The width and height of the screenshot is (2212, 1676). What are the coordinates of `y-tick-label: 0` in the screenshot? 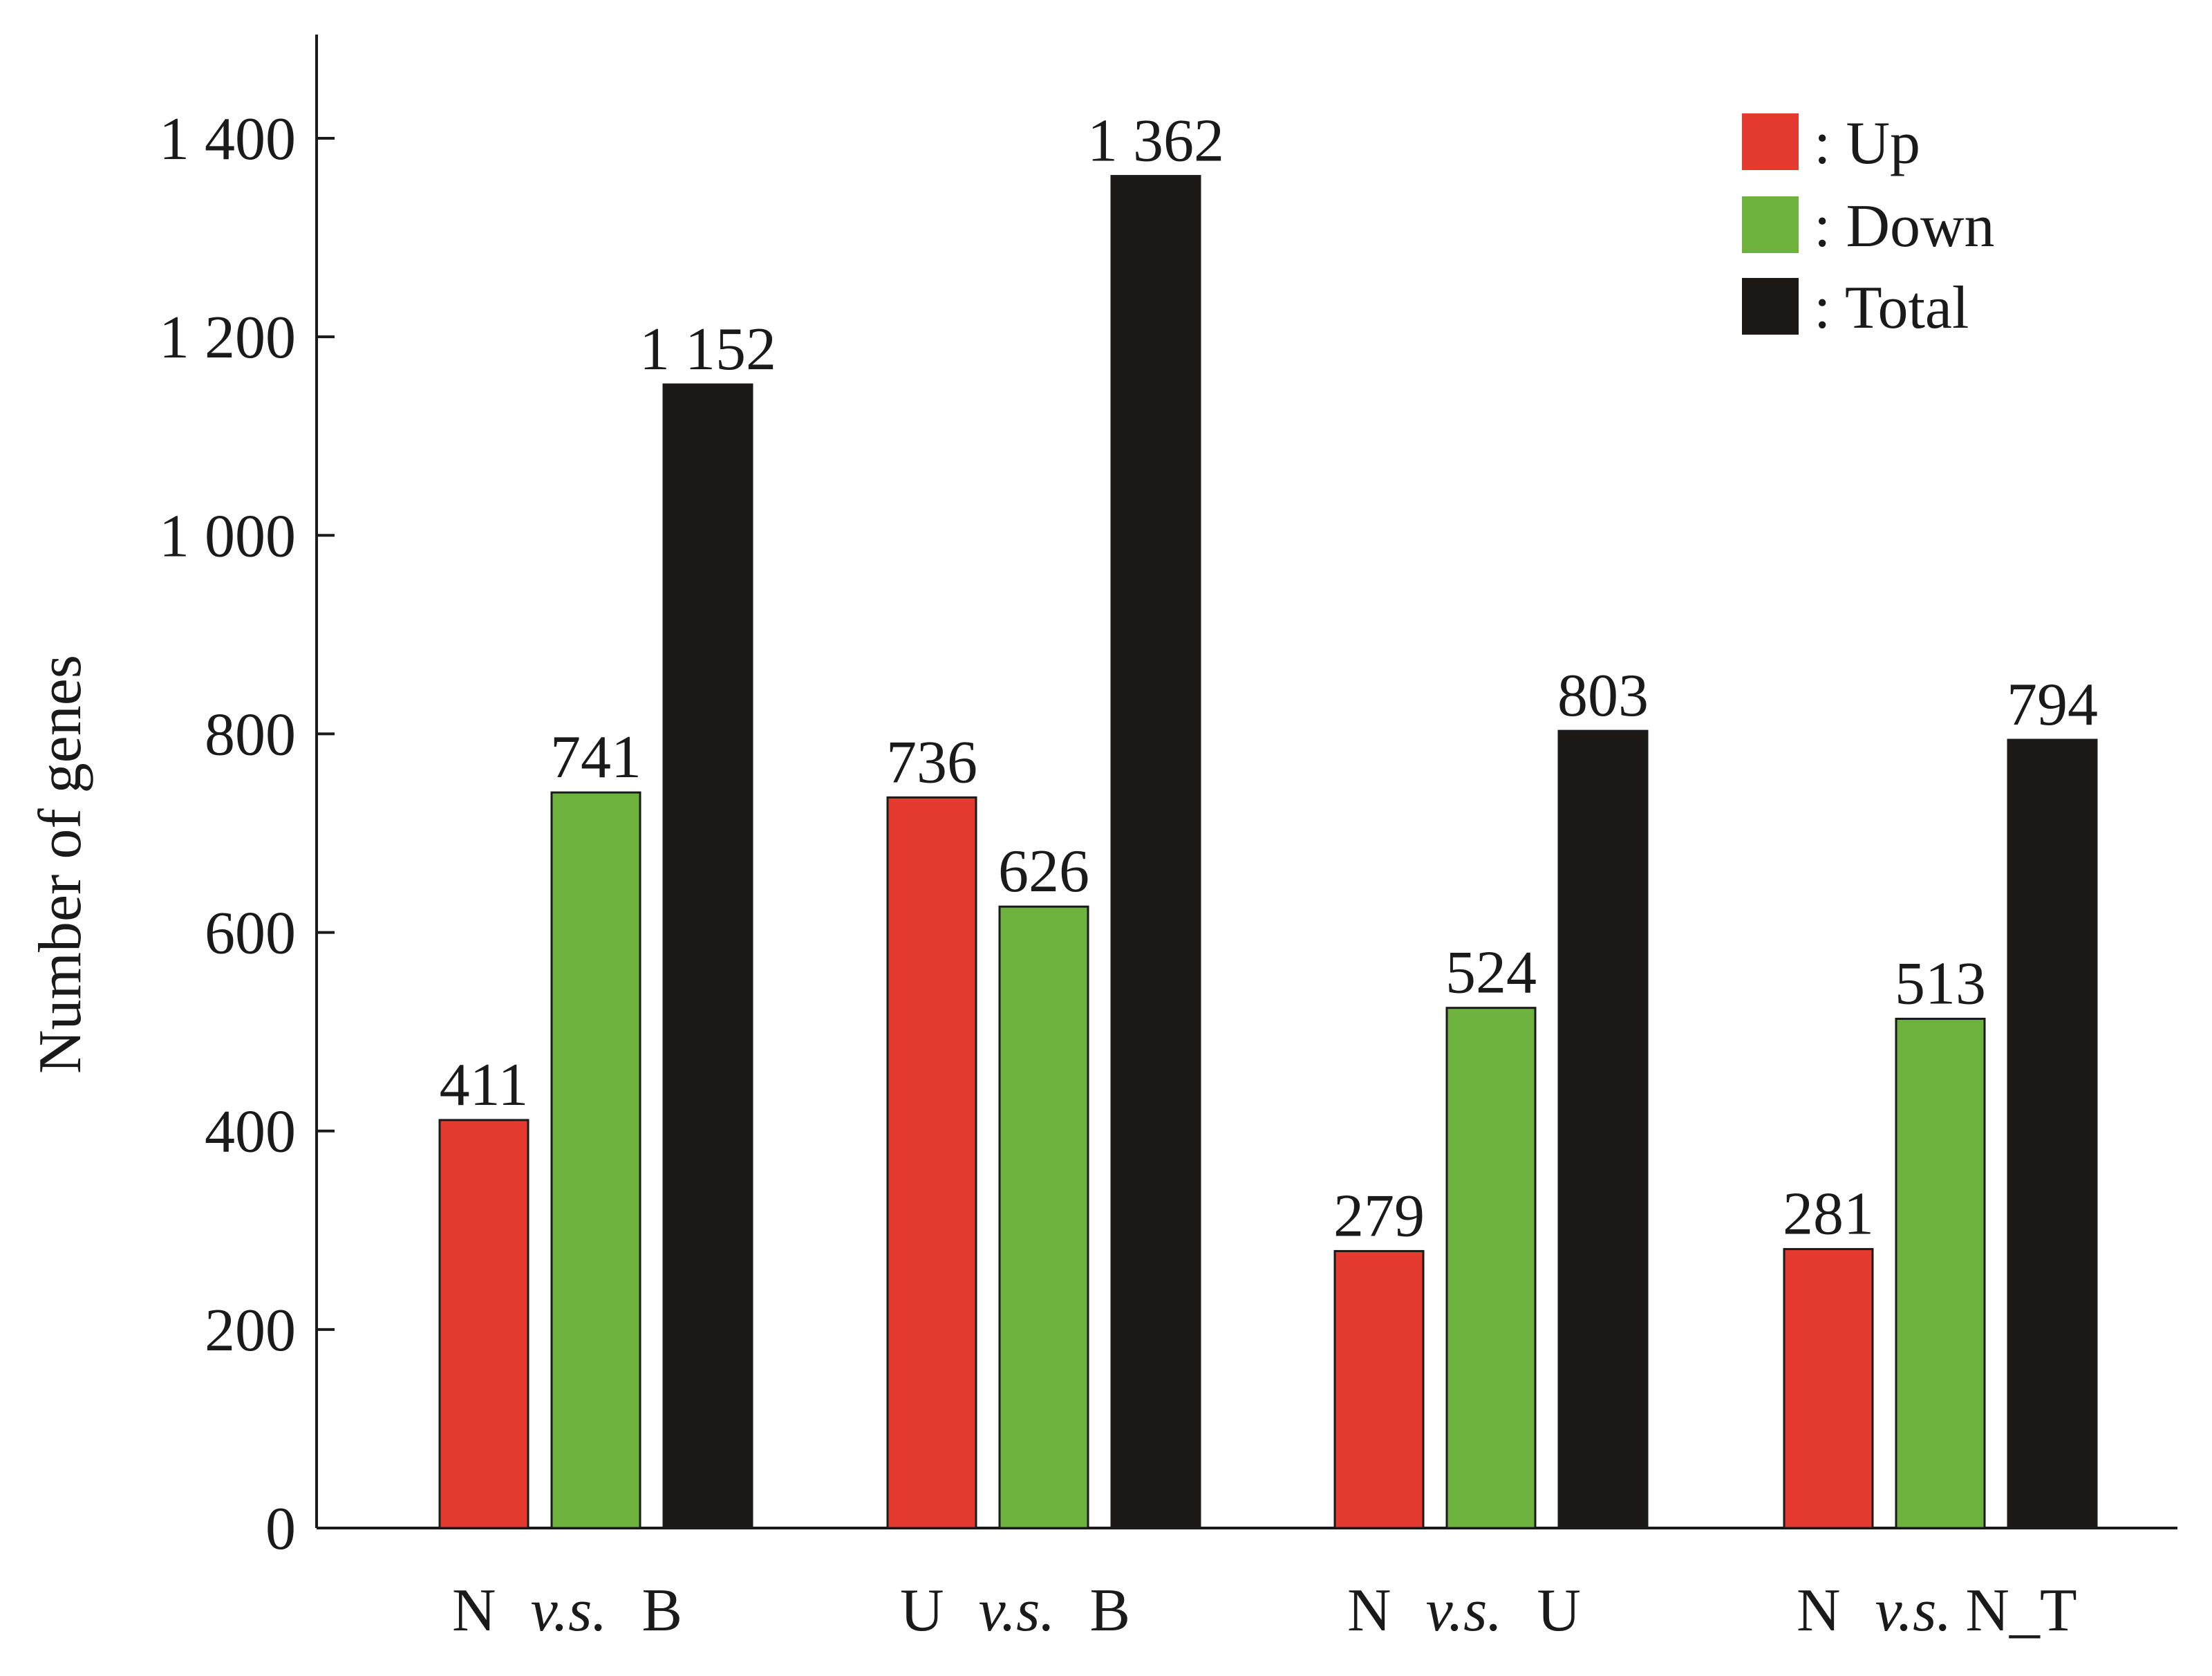 It's located at (280, 1530).